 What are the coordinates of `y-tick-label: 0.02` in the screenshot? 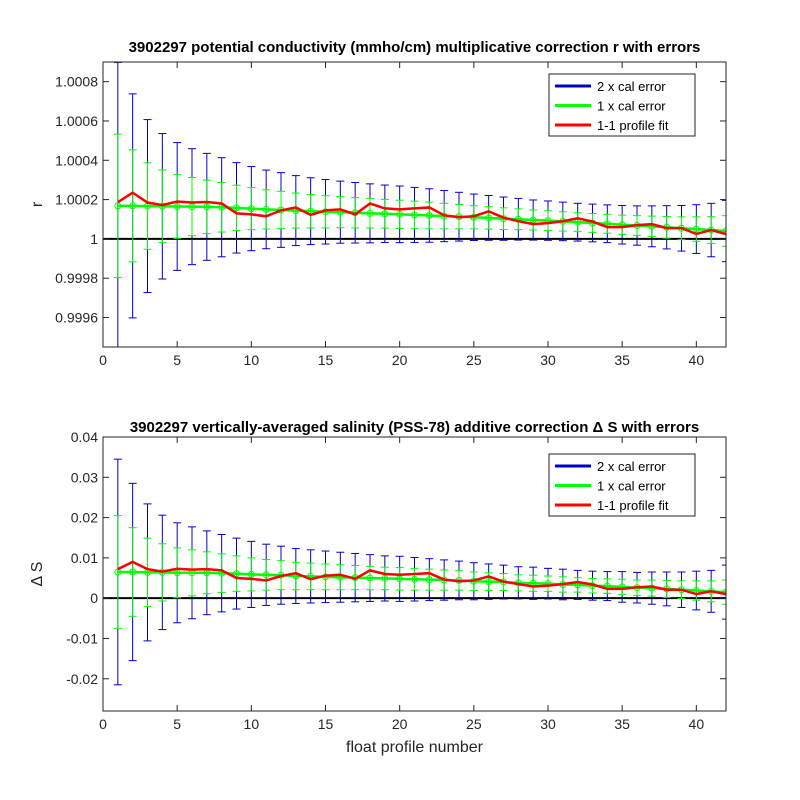 It's located at (84, 518).